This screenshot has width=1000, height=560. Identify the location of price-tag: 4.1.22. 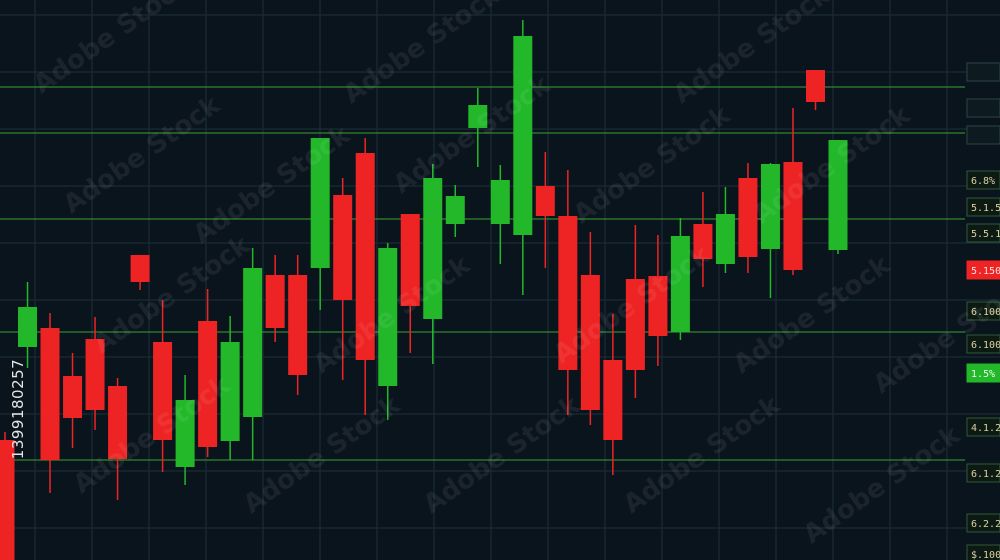
(983, 427).